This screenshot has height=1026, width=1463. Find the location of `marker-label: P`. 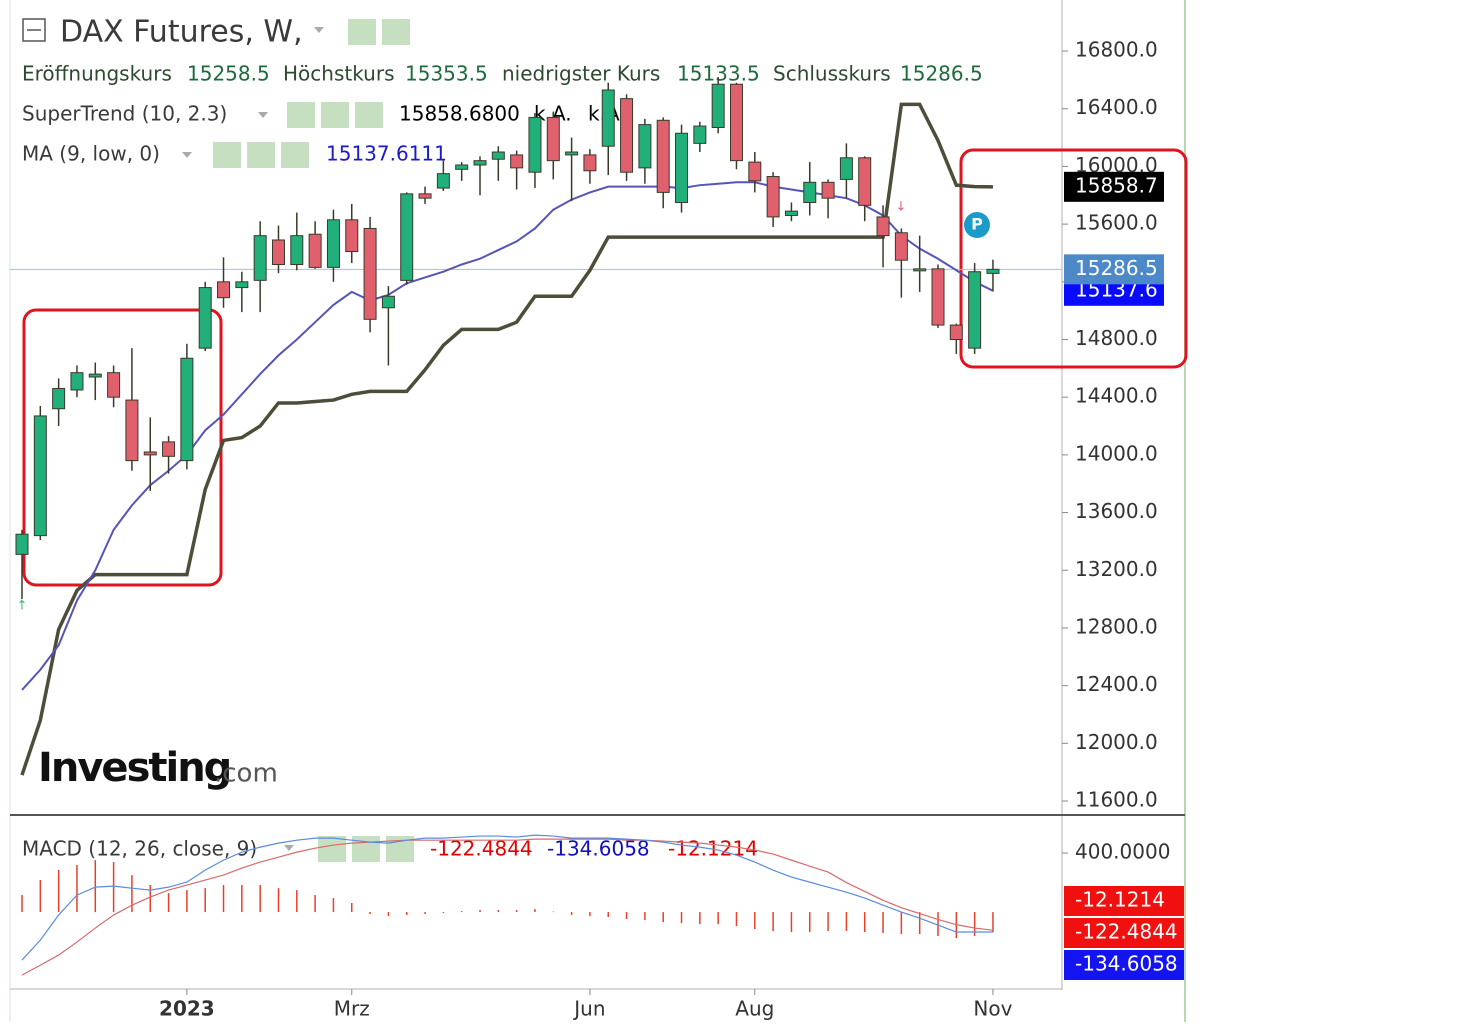

marker-label: P is located at coordinates (977, 224).